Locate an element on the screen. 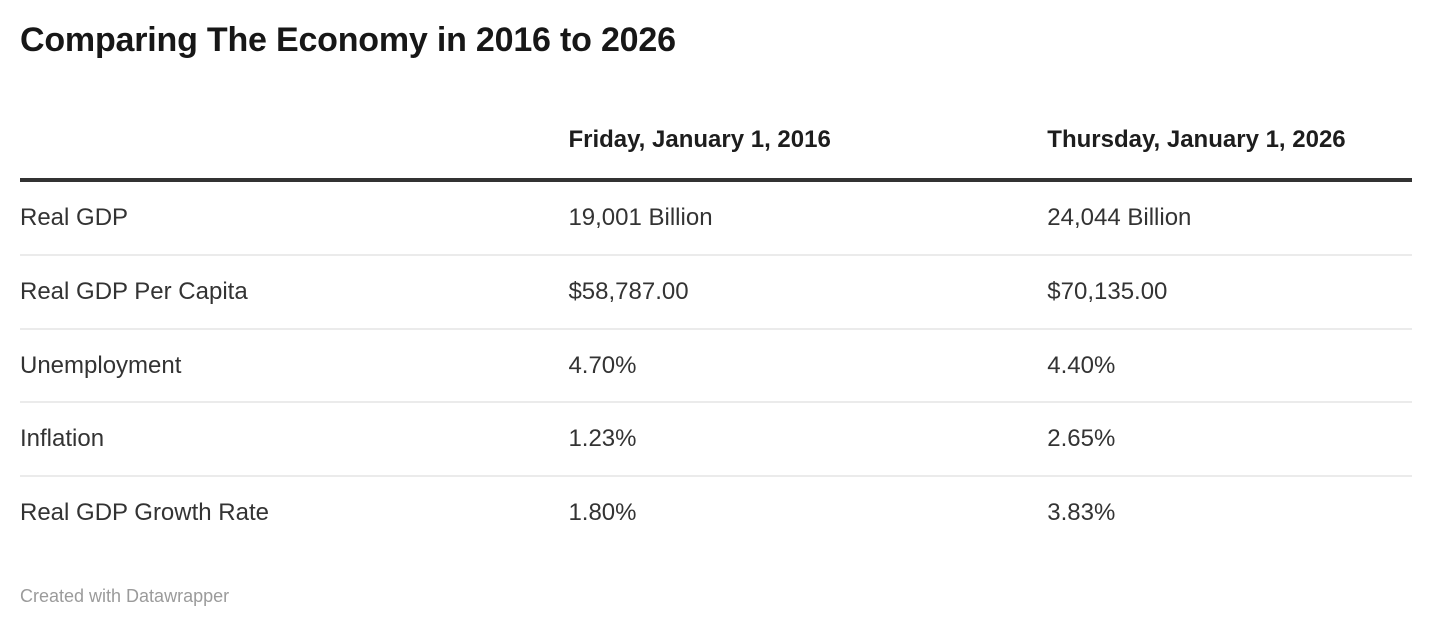  table-row-unemployment: Unemployment 4.70% 4.40% is located at coordinates (716, 365).